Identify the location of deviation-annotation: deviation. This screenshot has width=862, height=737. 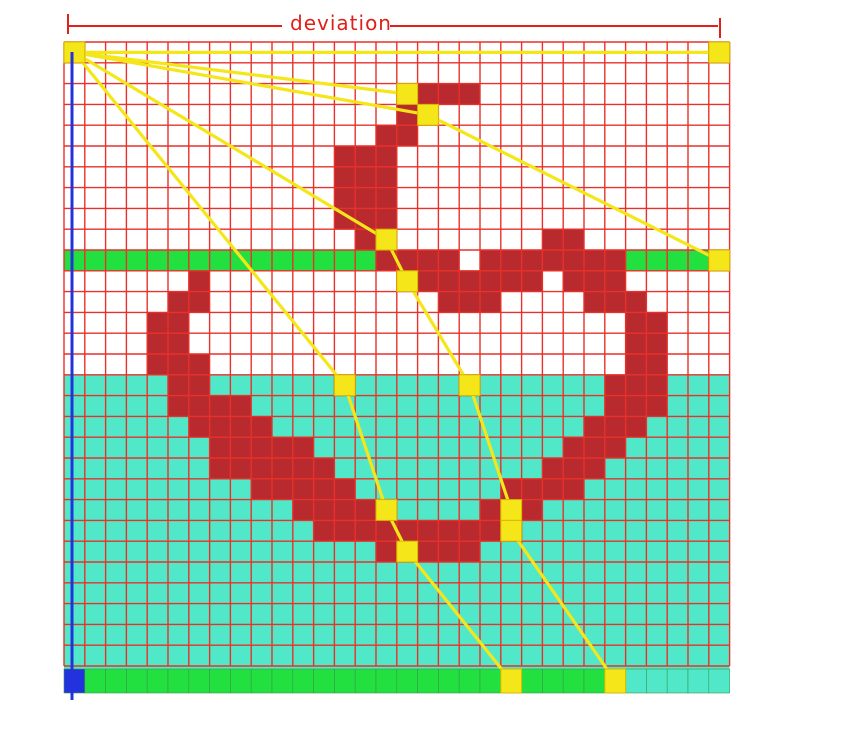
(394, 24).